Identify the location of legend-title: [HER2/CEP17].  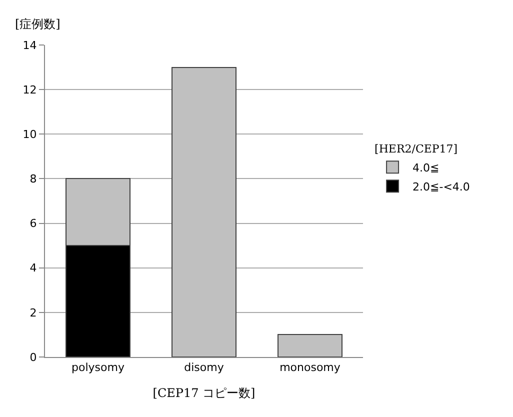
(416, 149).